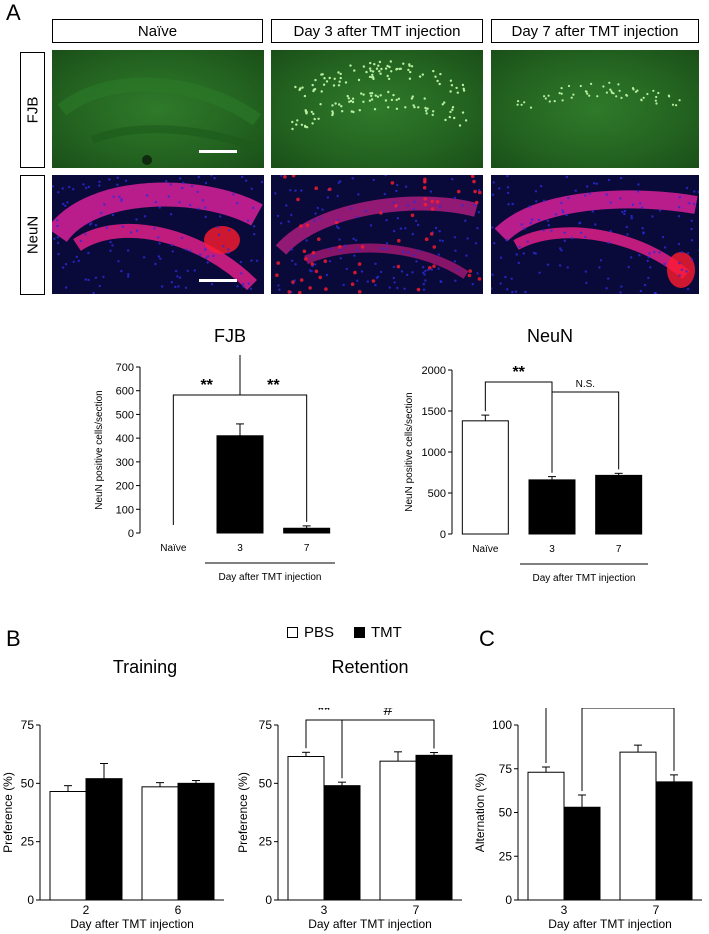  Describe the element at coordinates (125, 463) in the screenshot. I see `y-tick-label: 300` at that location.